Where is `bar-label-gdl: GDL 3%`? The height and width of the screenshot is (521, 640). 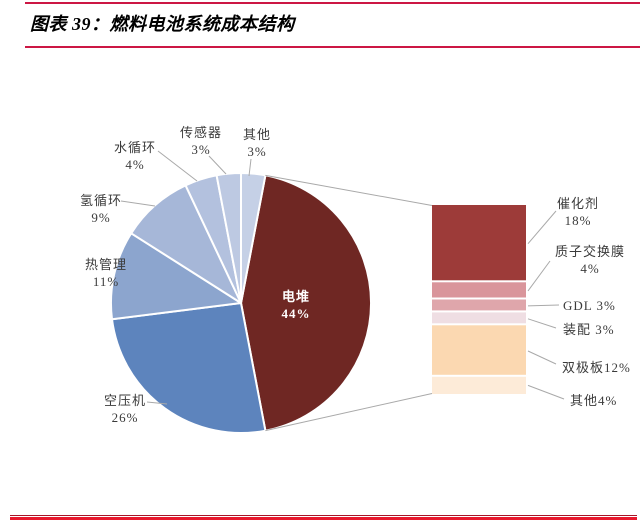
bar-label-gdl: GDL 3% is located at coordinates (589, 305).